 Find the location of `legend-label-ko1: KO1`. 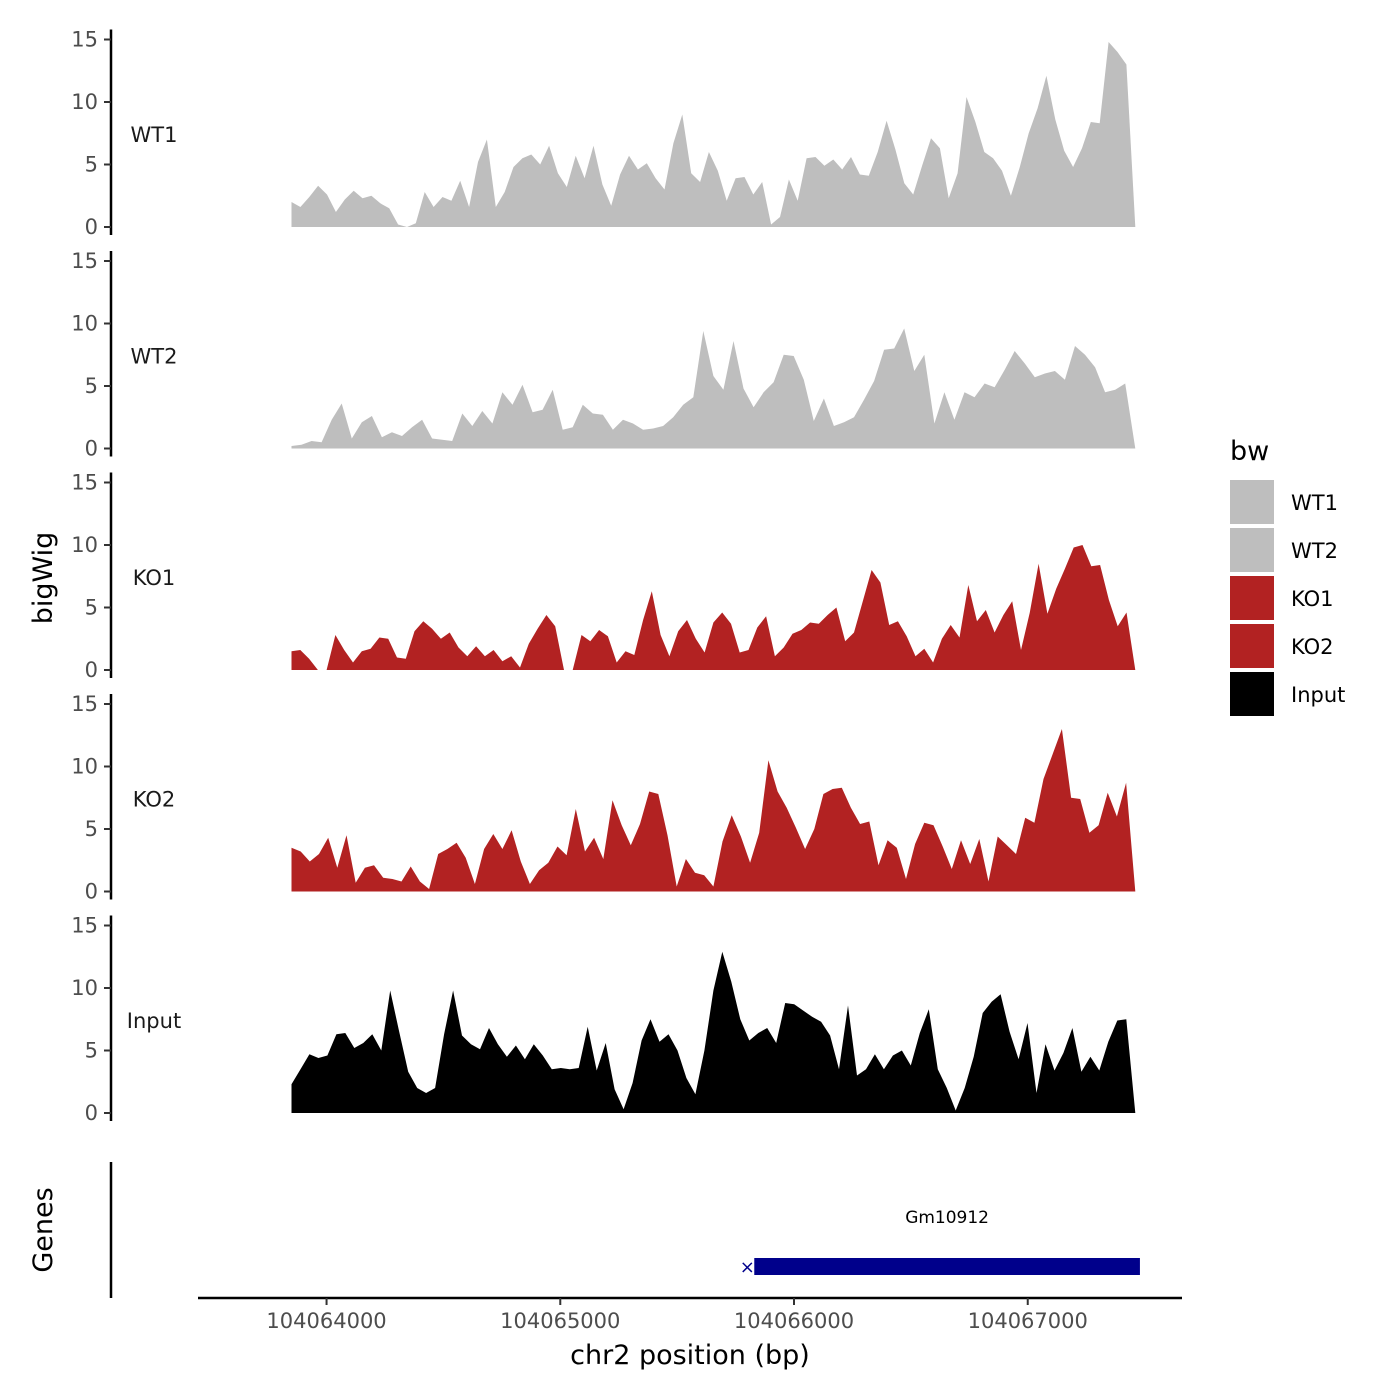

legend-label-ko1: KO1 is located at coordinates (1312, 599).